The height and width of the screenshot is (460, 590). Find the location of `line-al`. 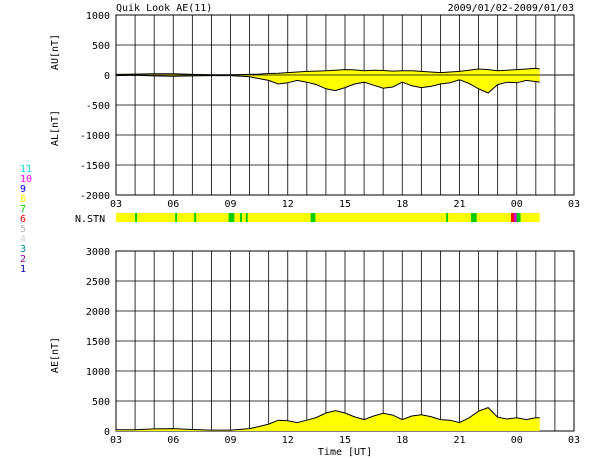

line-al is located at coordinates (327, 84).